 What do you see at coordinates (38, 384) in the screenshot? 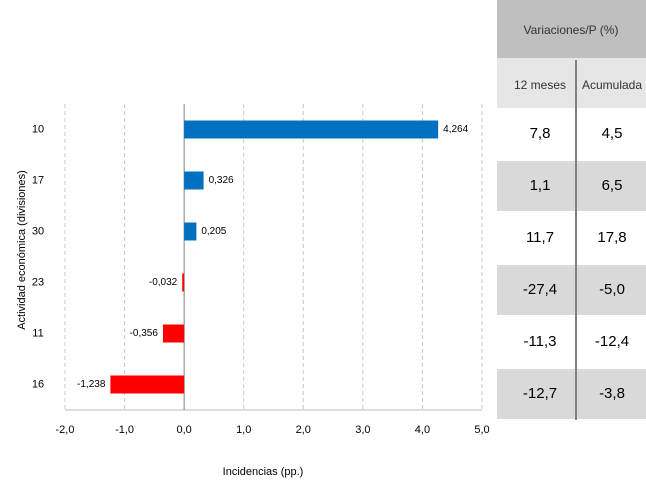
I see `y-tick-label: 16` at bounding box center [38, 384].